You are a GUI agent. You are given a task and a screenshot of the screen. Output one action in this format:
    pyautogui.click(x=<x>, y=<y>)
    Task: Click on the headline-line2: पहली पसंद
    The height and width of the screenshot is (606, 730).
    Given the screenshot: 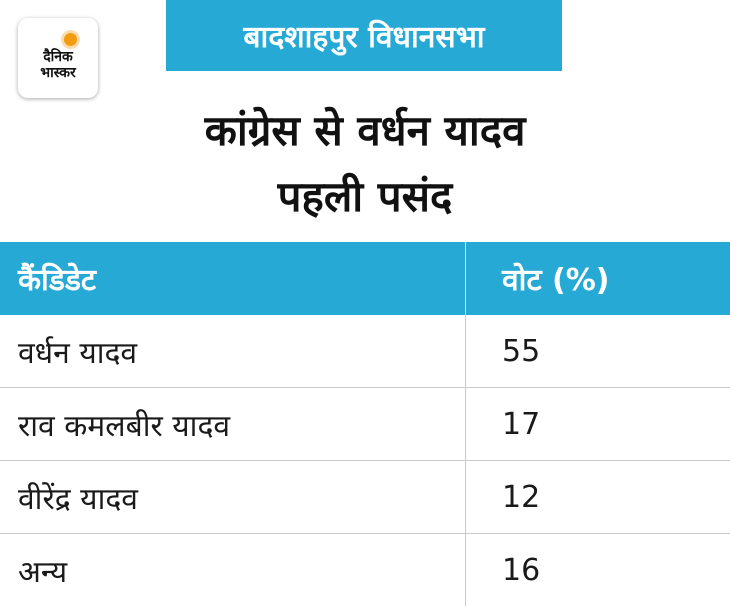 What is the action you would take?
    pyautogui.click(x=365, y=197)
    